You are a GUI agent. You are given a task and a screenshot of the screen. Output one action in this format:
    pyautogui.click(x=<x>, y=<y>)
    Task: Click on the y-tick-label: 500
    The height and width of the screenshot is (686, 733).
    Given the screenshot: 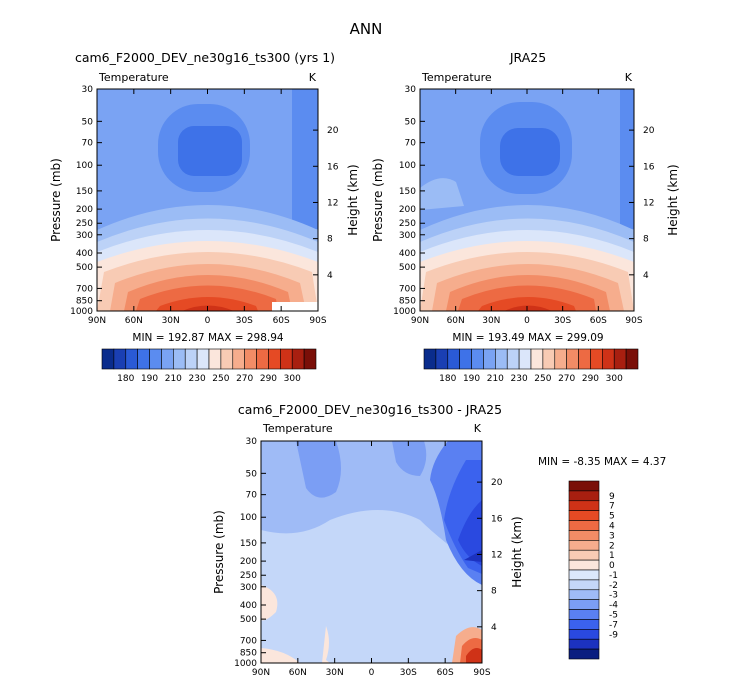 What is the action you would take?
    pyautogui.click(x=248, y=620)
    